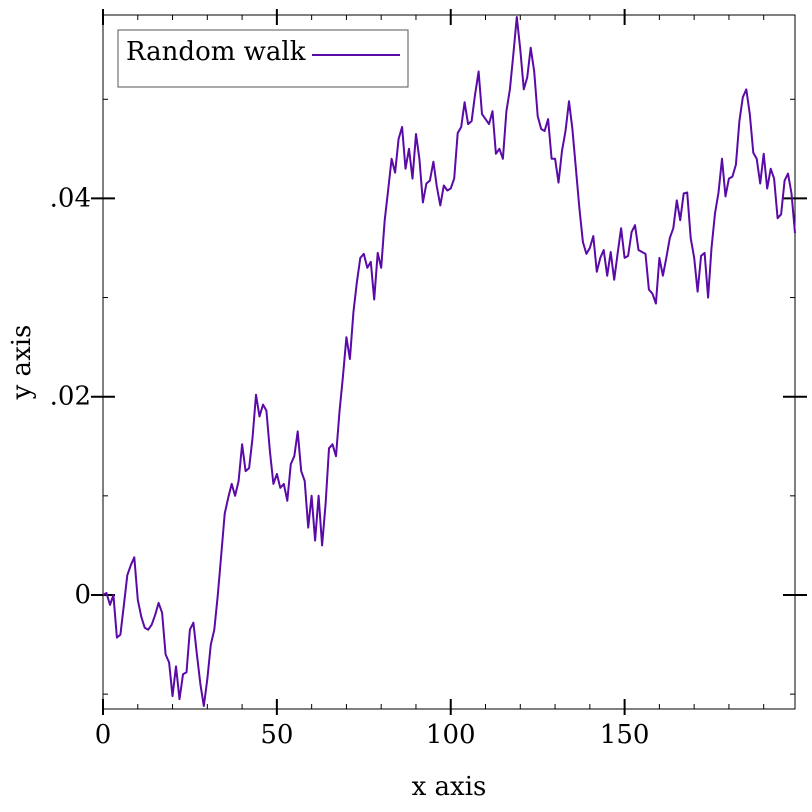 The height and width of the screenshot is (812, 812). What do you see at coordinates (70, 397) in the screenshot?
I see `y-tick-label: .02` at bounding box center [70, 397].